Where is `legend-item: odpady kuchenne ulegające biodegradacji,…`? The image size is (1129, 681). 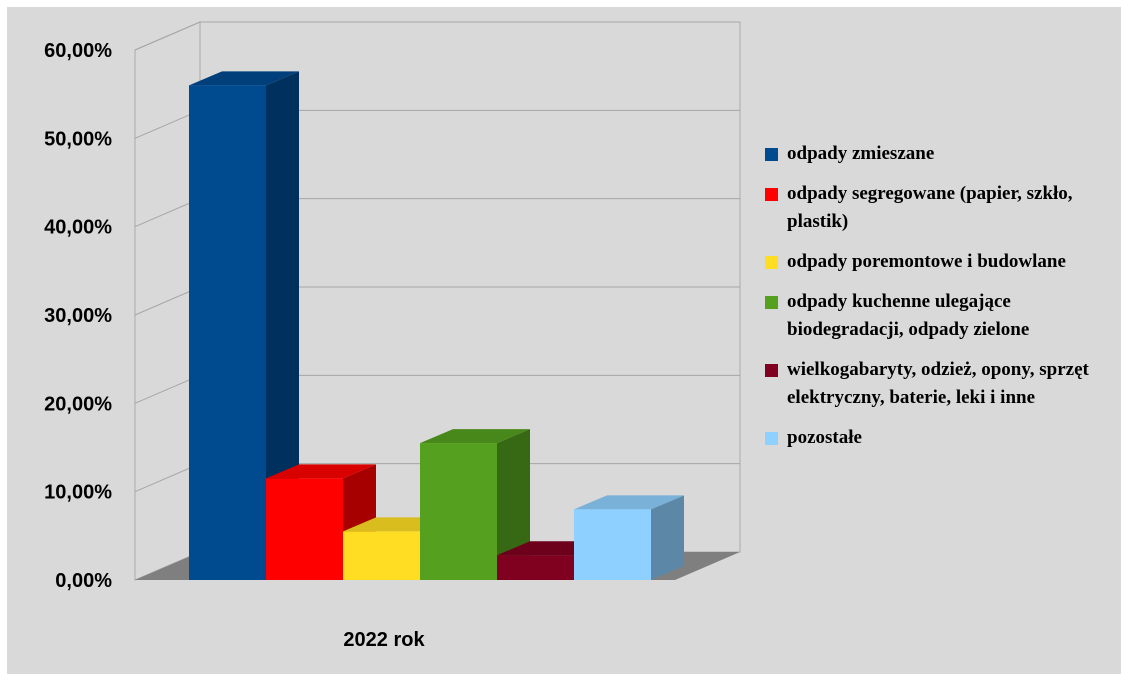
legend-item: odpady kuchenne ulegające biodegradacji,… is located at coordinates (945, 316).